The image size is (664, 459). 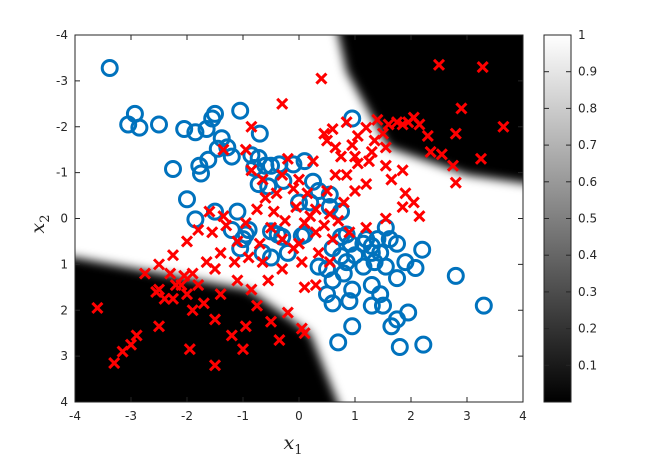 I want to click on colorbar-tick-label: 0.4, so click(x=587, y=255).